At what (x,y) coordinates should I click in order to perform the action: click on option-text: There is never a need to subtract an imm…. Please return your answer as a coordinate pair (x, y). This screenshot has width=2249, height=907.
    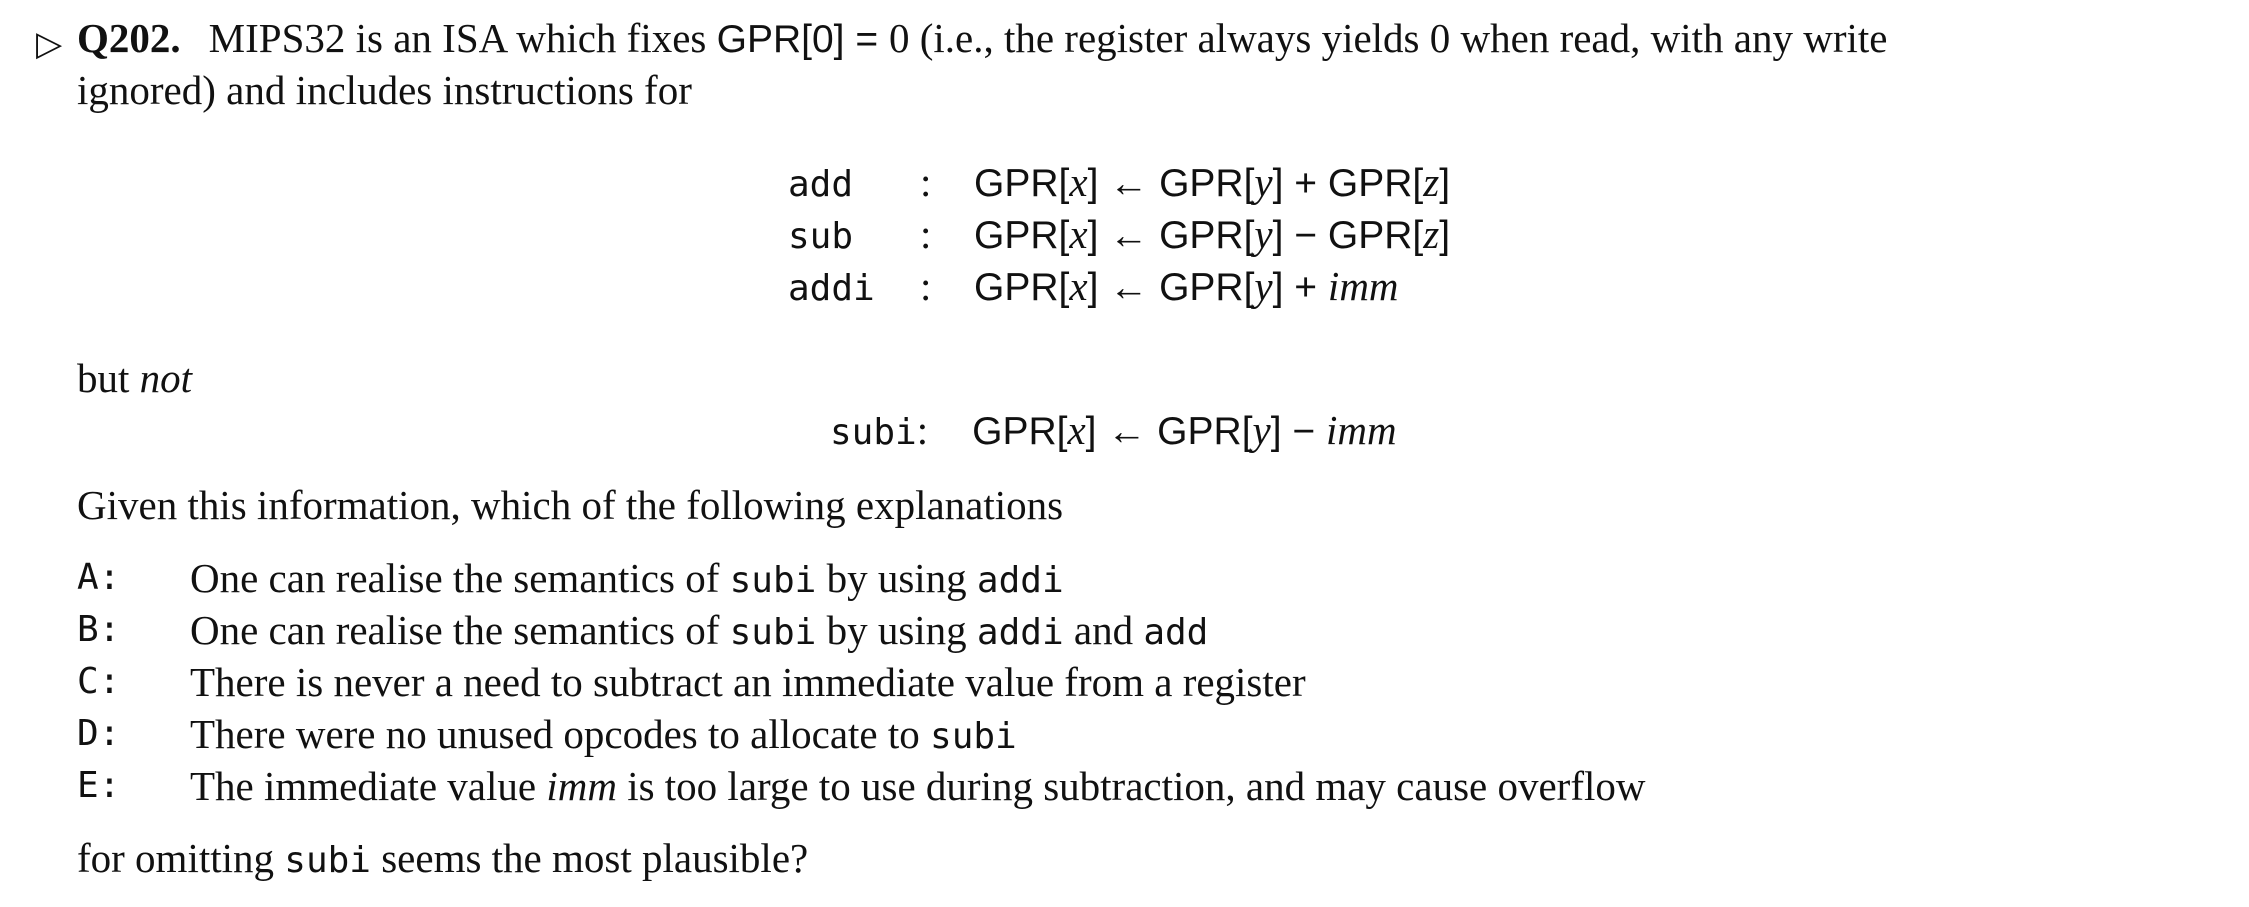
    Looking at the image, I should click on (748, 682).